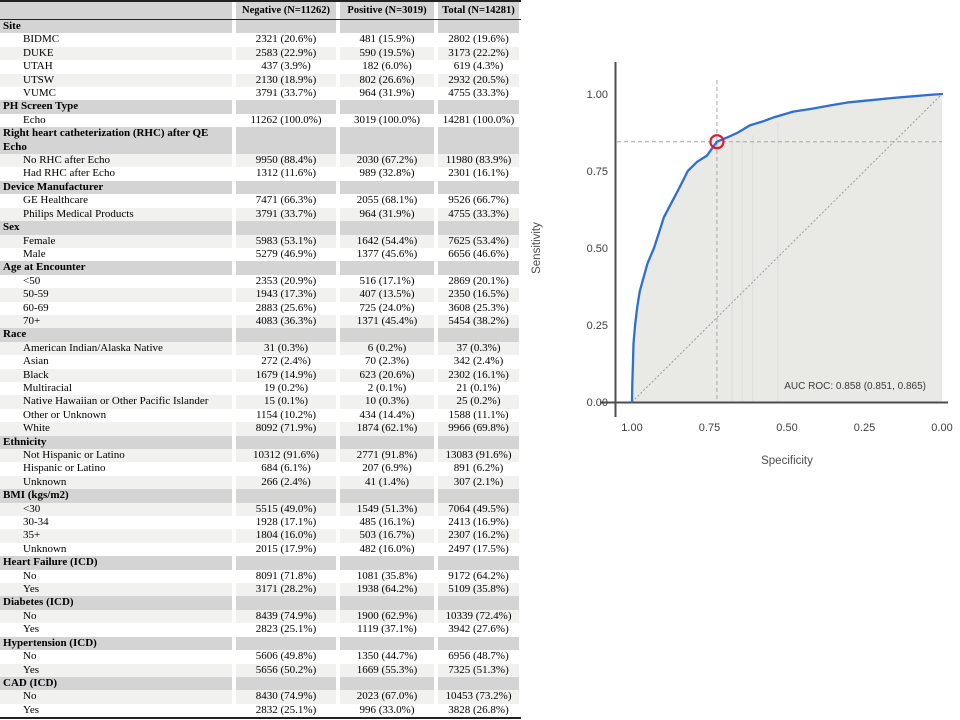 Image resolution: width=960 pixels, height=720 pixels. Describe the element at coordinates (260, 643) in the screenshot. I see `section-header-row: Hypertension (ICD)` at that location.